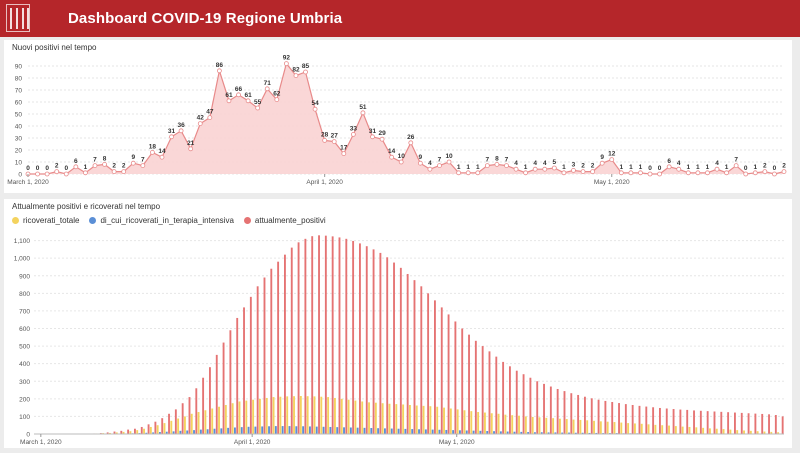 This screenshot has height=453, width=800. What do you see at coordinates (602, 157) in the screenshot?
I see `data-label: 9` at bounding box center [602, 157].